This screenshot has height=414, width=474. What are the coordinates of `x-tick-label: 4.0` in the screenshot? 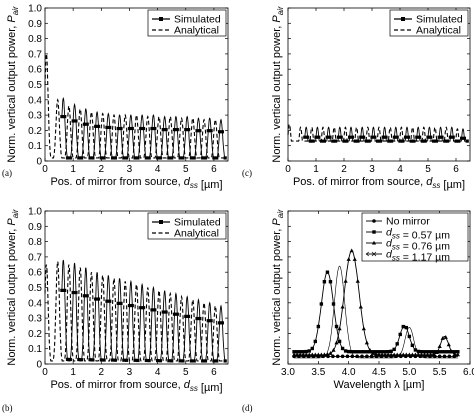 It's located at (349, 372).